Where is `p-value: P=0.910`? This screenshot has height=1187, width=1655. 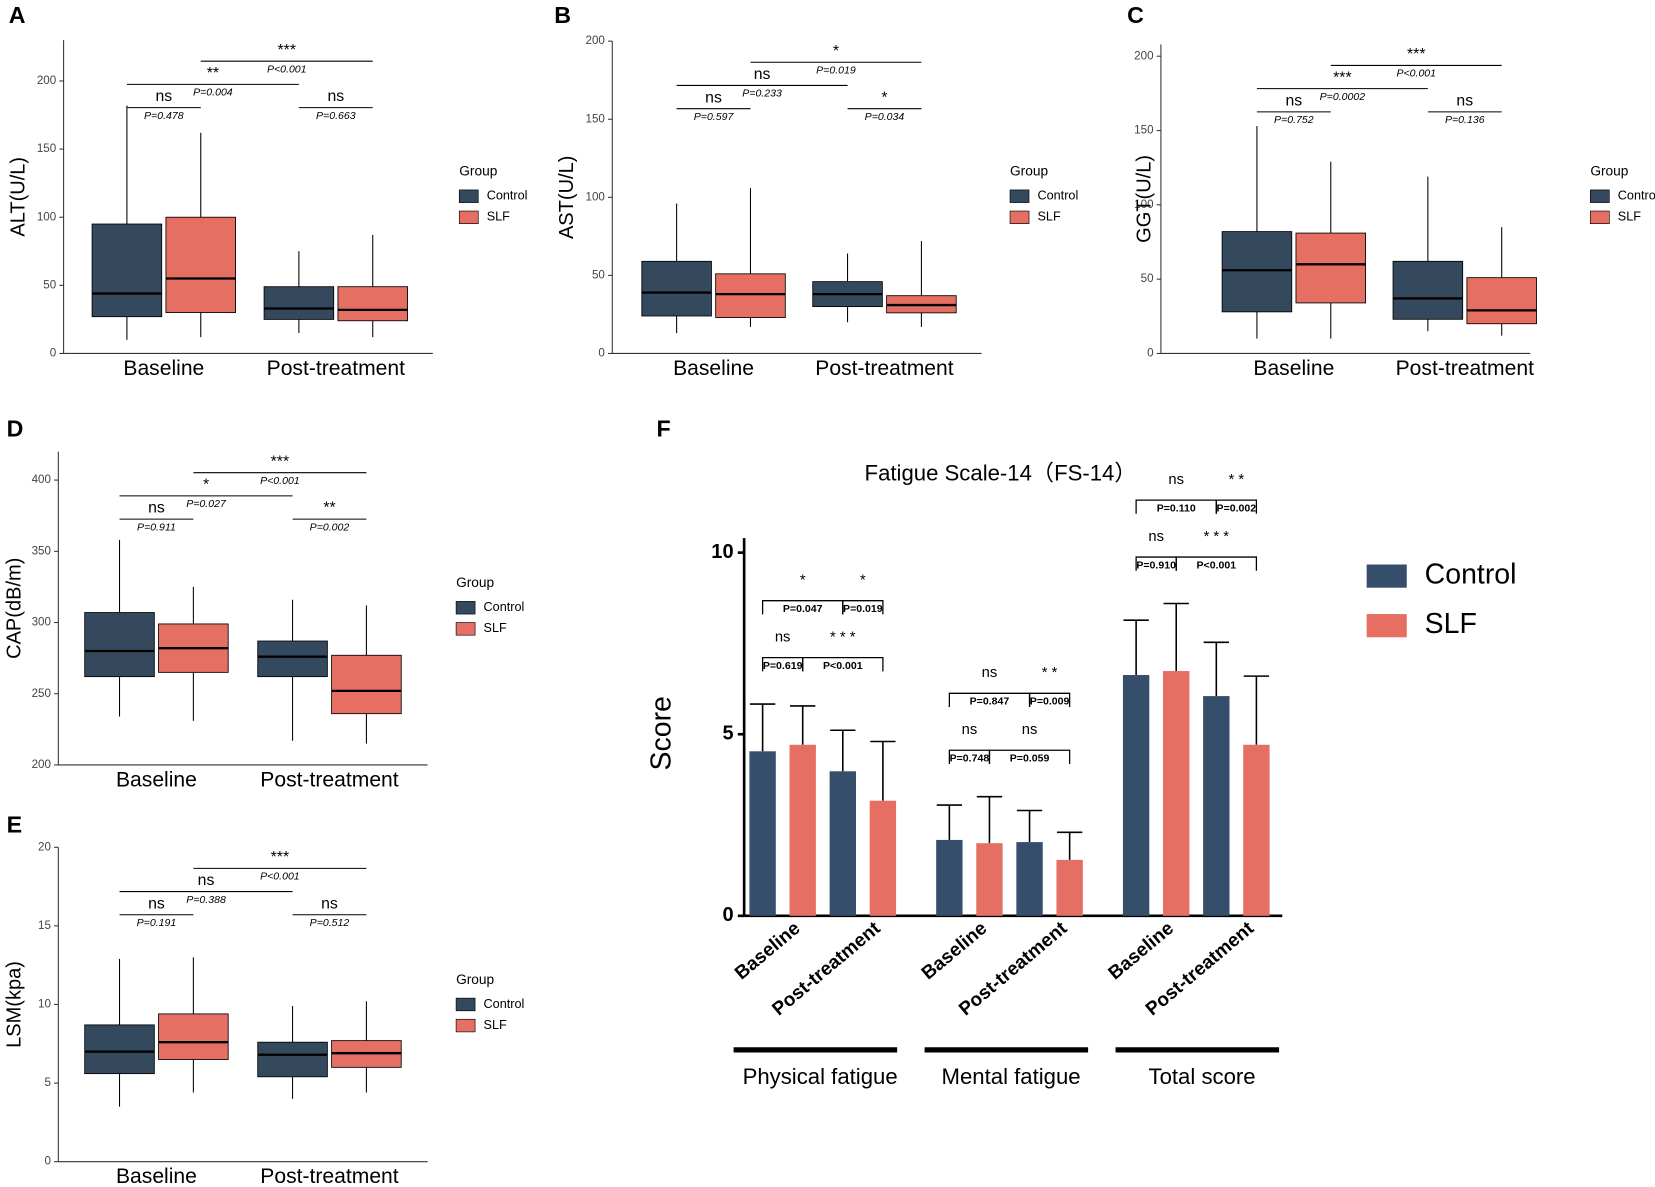 p-value: P=0.910 is located at coordinates (1156, 565).